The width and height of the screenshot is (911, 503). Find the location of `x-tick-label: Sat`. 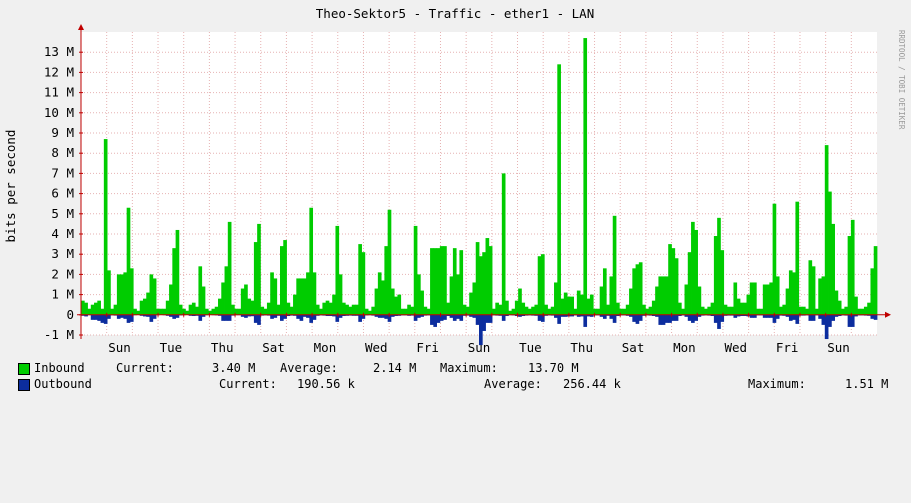

x-tick-label: Sat is located at coordinates (273, 347).